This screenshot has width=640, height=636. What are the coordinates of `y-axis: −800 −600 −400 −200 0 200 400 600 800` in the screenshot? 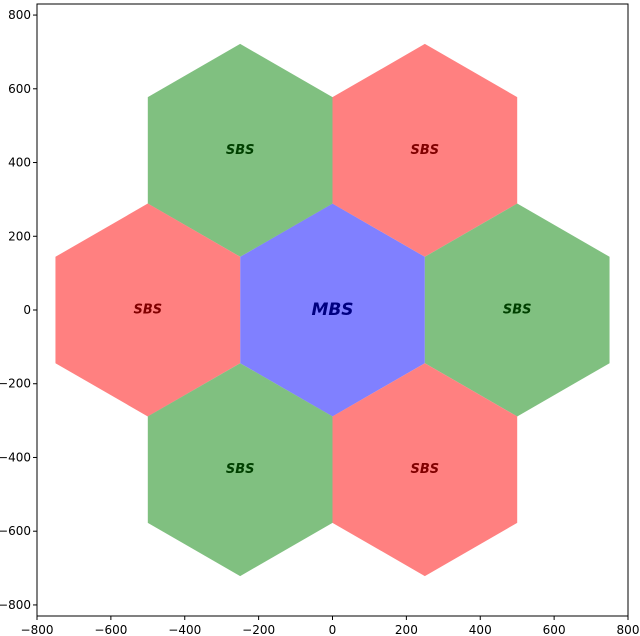 It's located at (18, 310).